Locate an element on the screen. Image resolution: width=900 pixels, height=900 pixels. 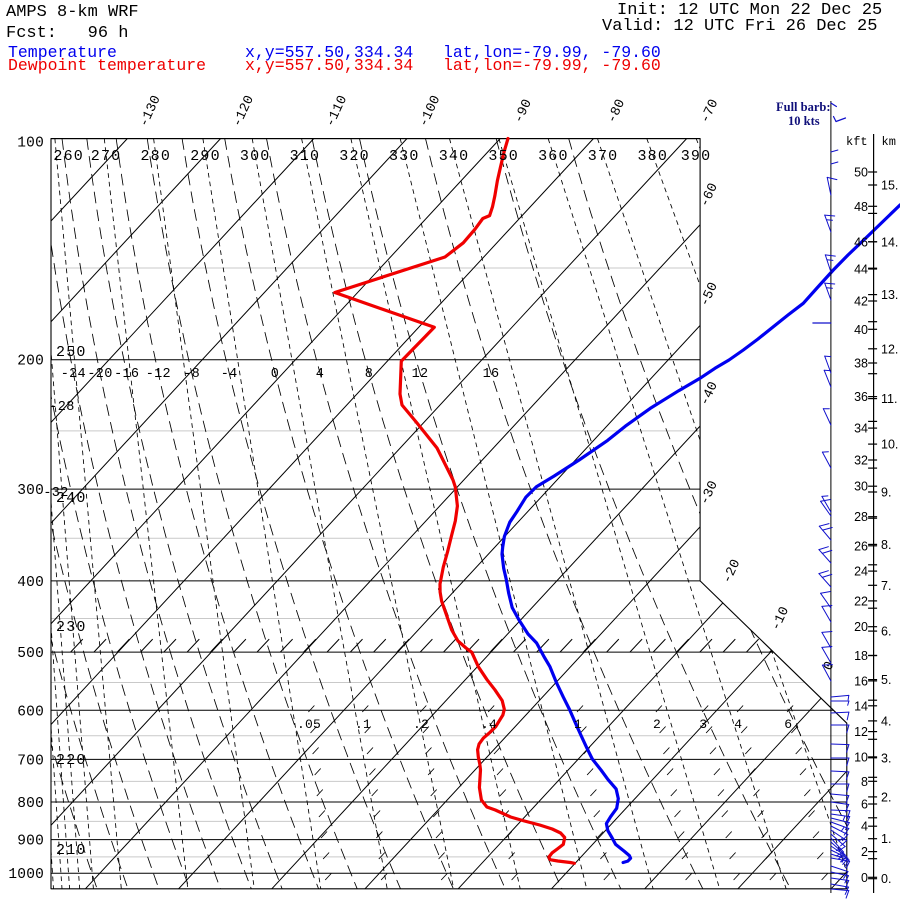
svg-text: 46 is located at coordinates (861, 242).